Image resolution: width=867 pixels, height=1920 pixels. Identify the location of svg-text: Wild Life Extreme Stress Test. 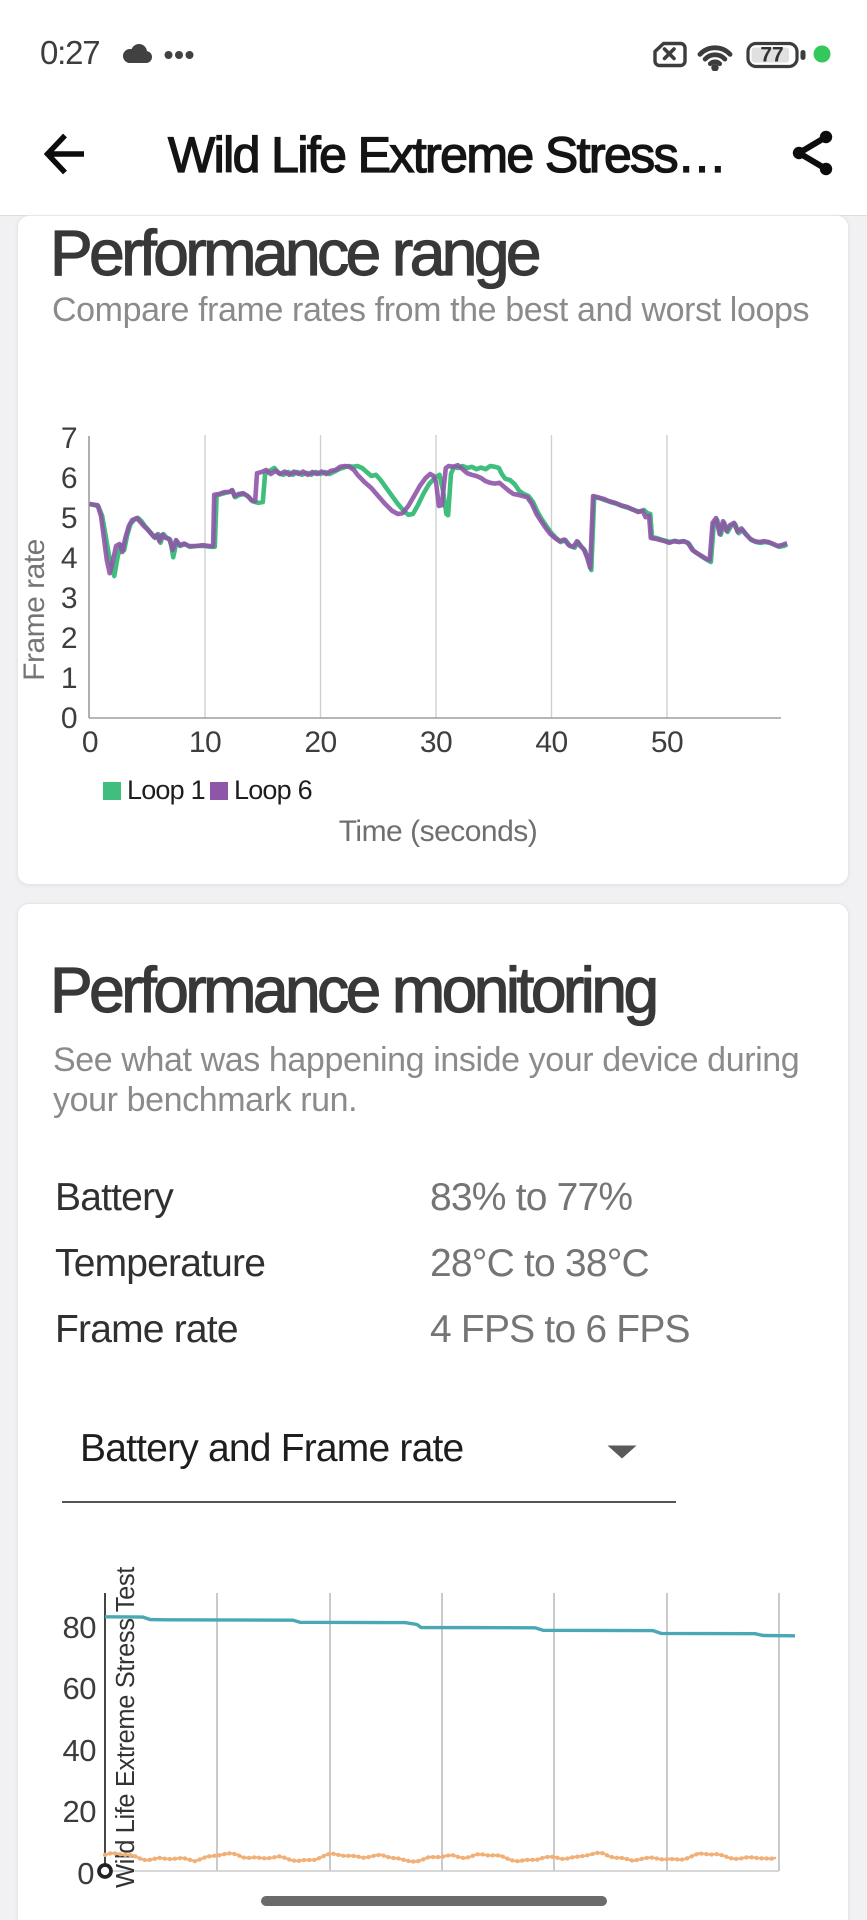
(126, 1727).